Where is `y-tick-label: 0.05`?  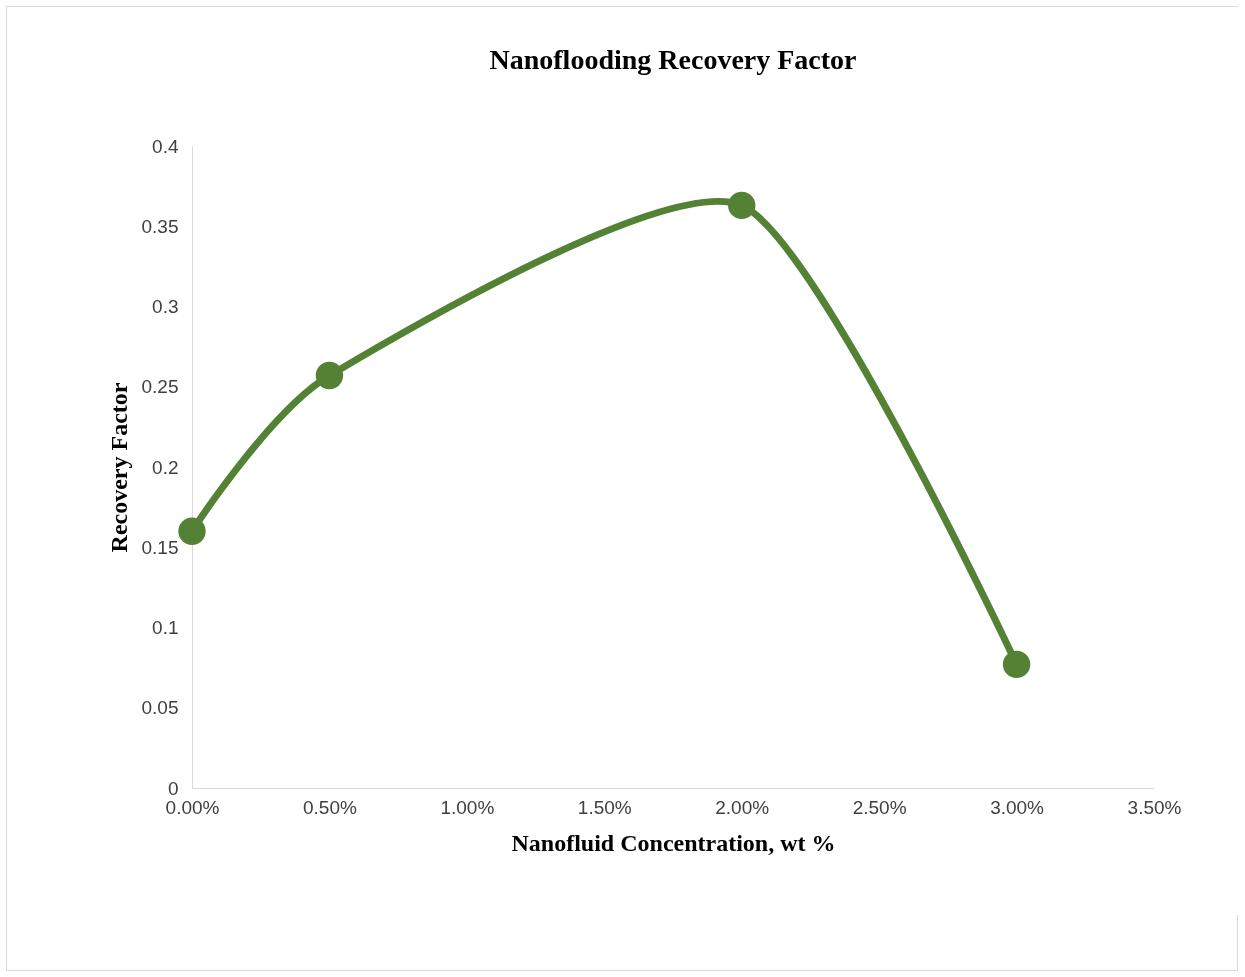 y-tick-label: 0.05 is located at coordinates (160, 708).